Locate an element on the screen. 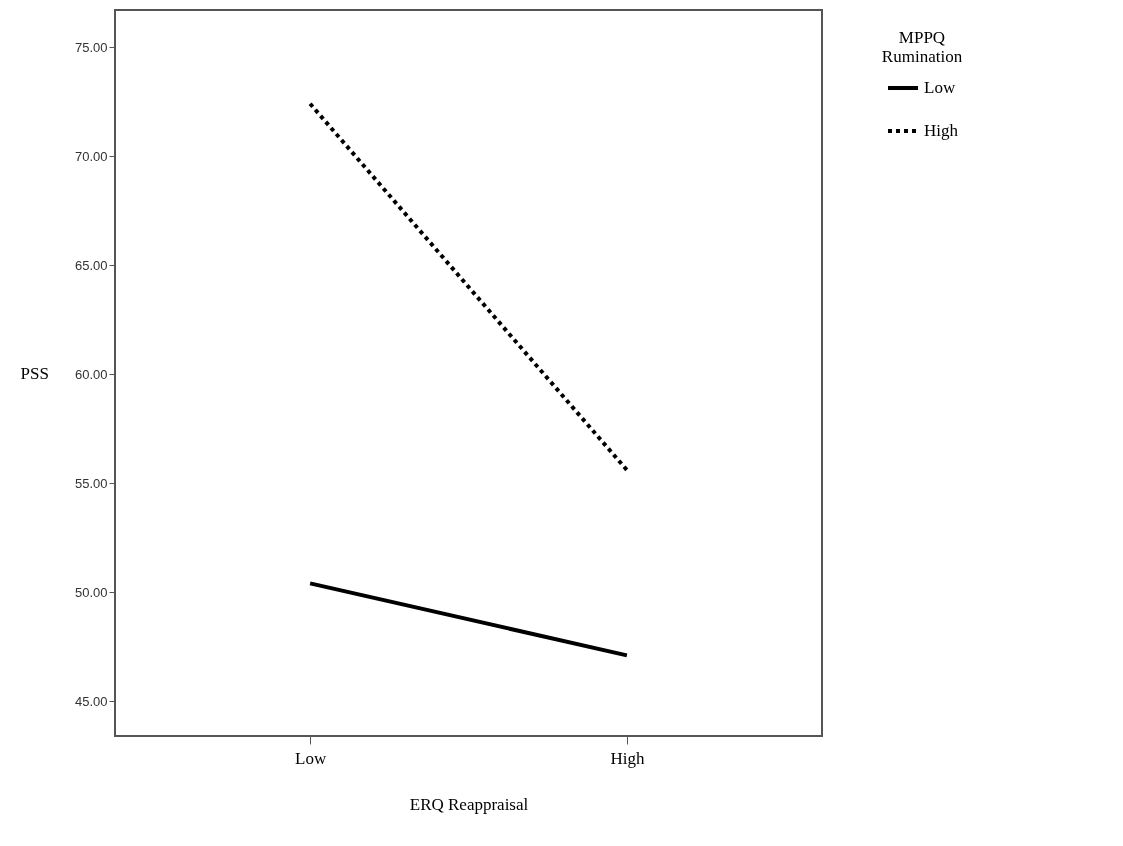 The height and width of the screenshot is (846, 1123). y-tick-label: 55.00 is located at coordinates (91, 483).